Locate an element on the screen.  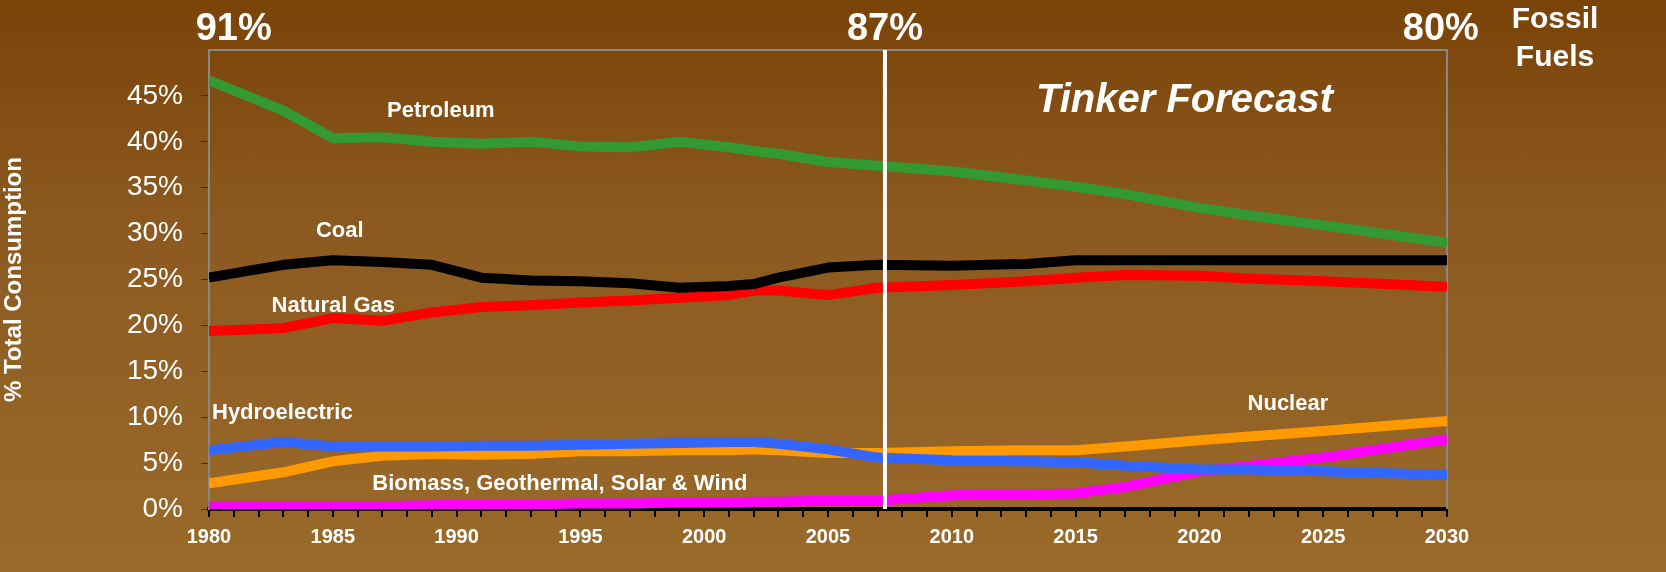
y-tick-label: 45% is located at coordinates (154, 94).